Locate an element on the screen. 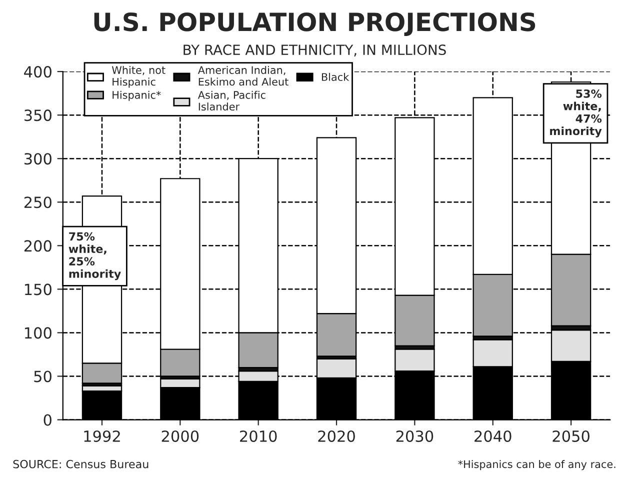 The image size is (629, 477). y-tick-label: 250 is located at coordinates (38, 202).